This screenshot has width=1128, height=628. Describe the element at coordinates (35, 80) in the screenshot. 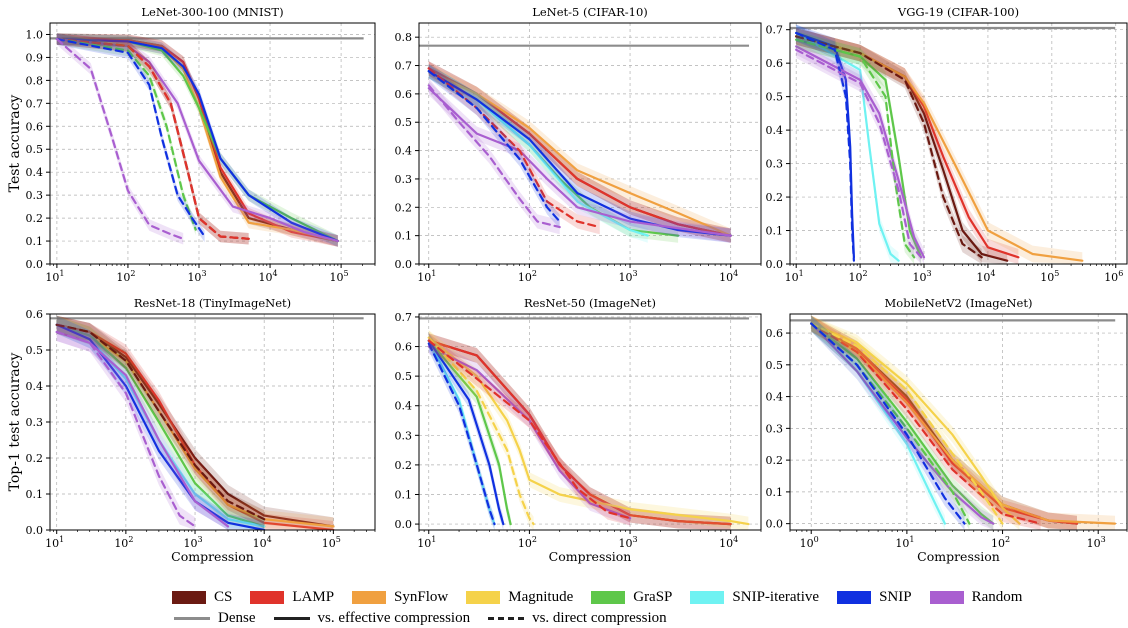

I see `y-tick-label: 0.8` at that location.